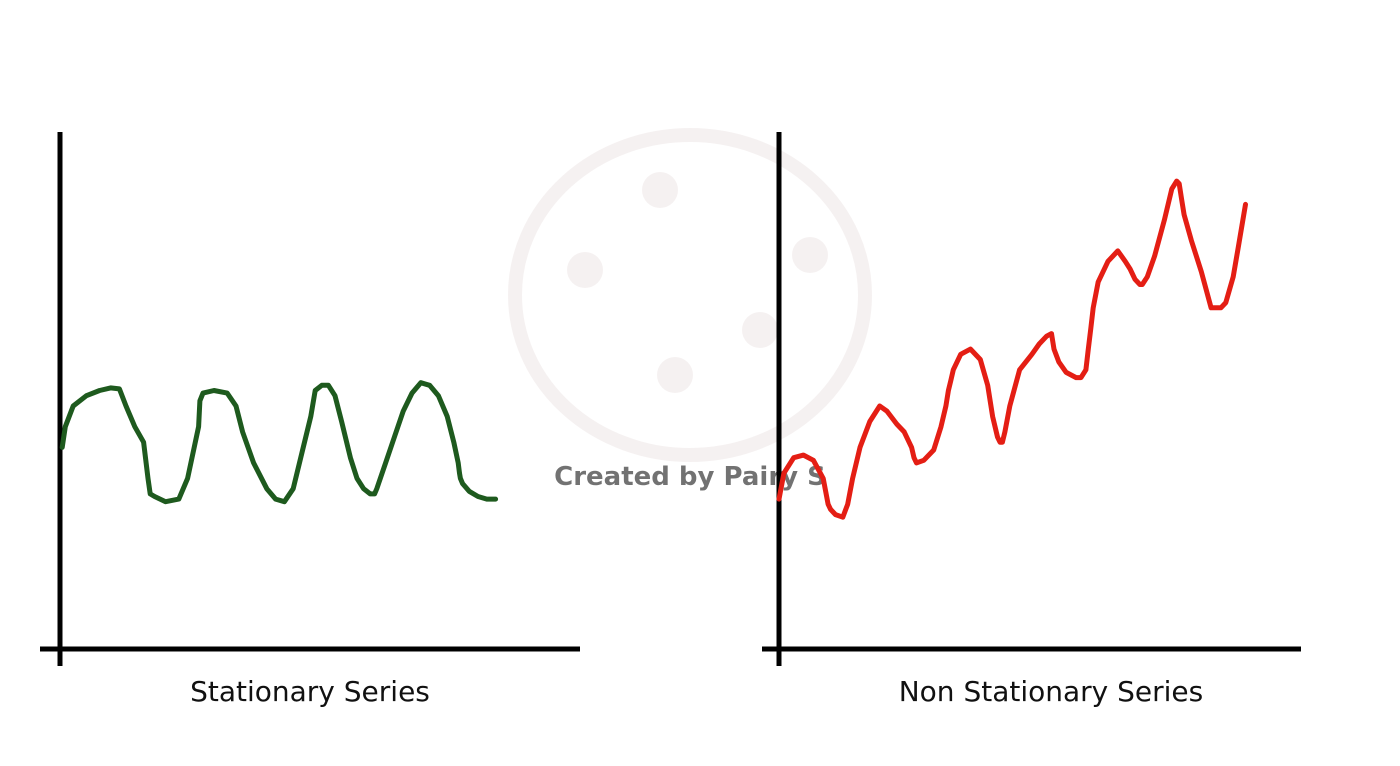  Describe the element at coordinates (1051, 691) in the screenshot. I see `chart-caption: Non Stationary Series` at that location.